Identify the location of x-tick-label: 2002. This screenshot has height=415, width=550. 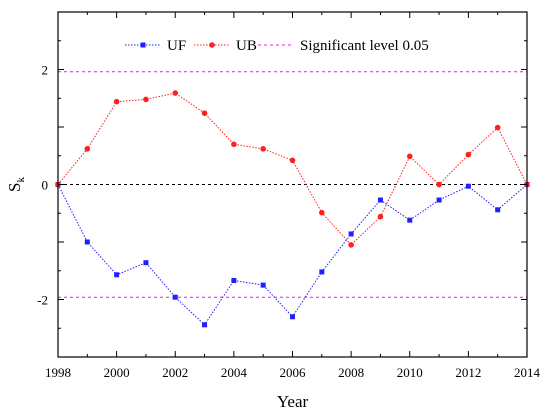
(175, 372).